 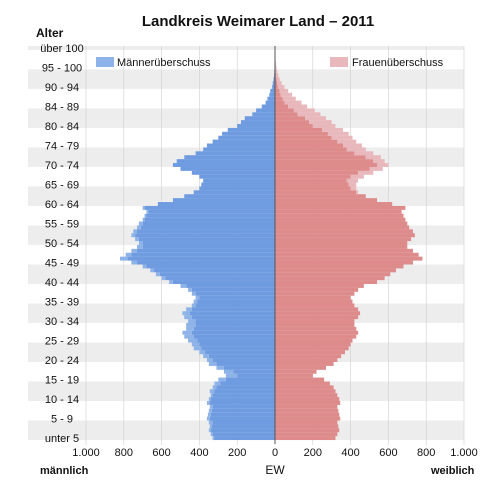 I want to click on age-tick-label: 10 - 14, so click(x=62, y=400).